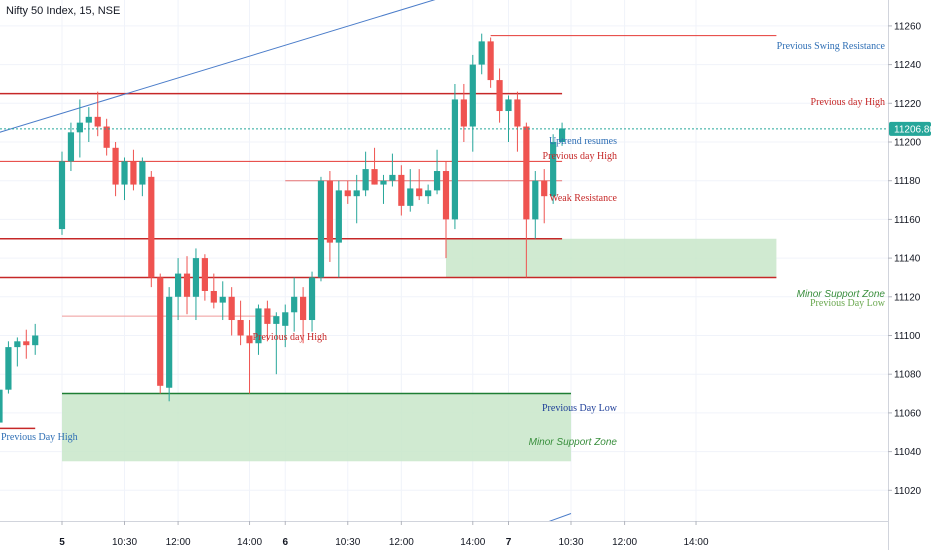 The width and height of the screenshot is (932, 550). What do you see at coordinates (908, 104) in the screenshot?
I see `price-tick-label: 11220` at bounding box center [908, 104].